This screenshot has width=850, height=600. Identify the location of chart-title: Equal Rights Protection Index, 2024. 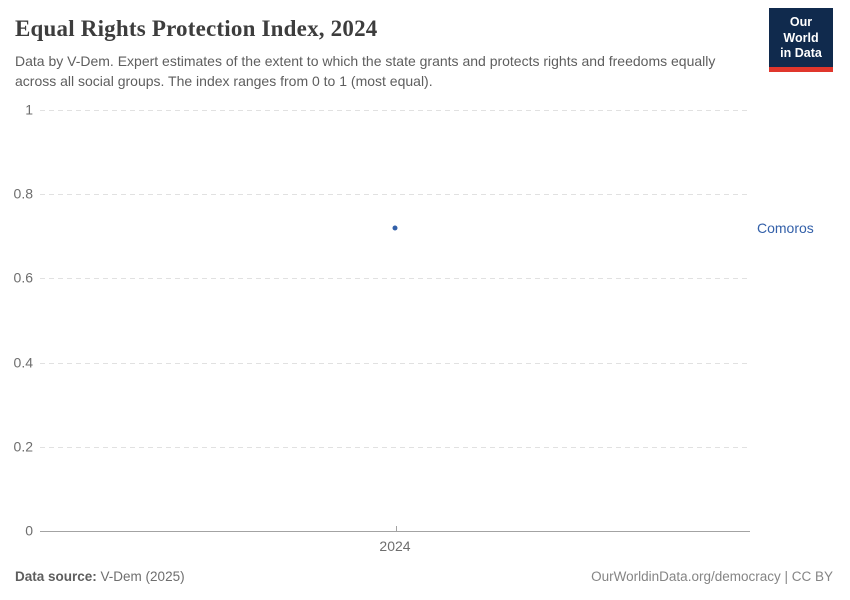
(196, 28).